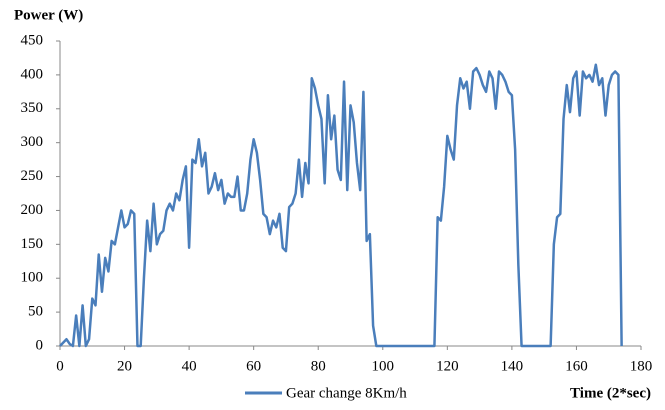  I want to click on y-tick-label: 400, so click(32, 74).